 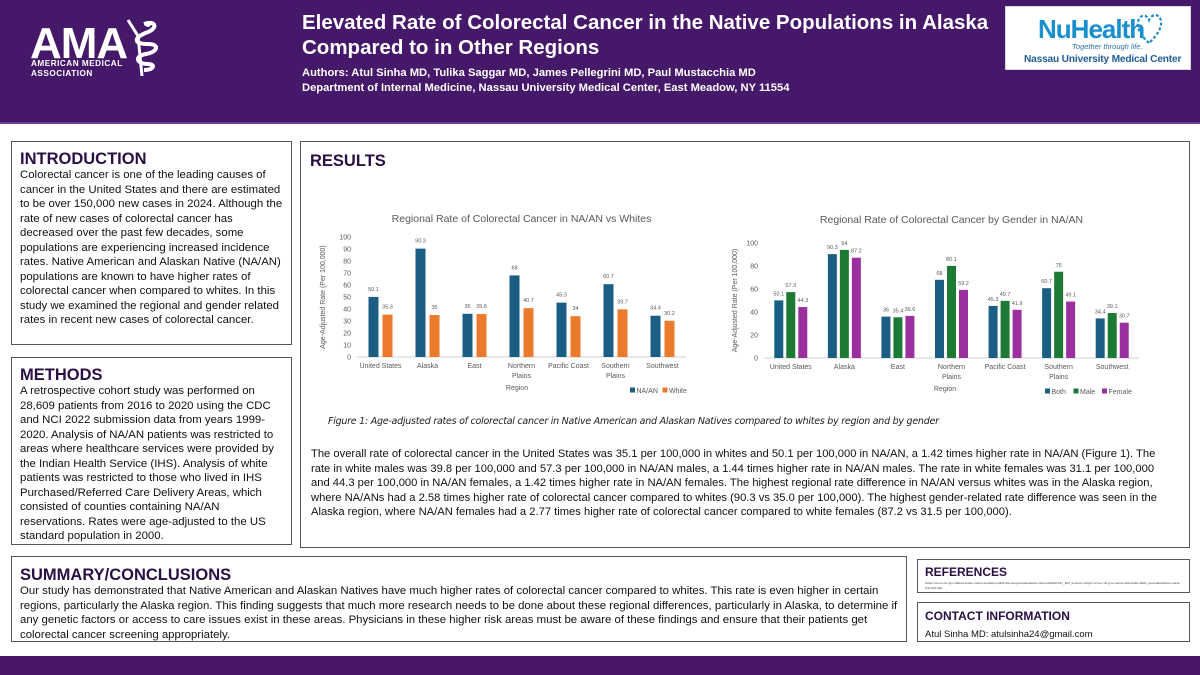 What do you see at coordinates (615, 366) in the screenshot?
I see `x-tick-label: Southern` at bounding box center [615, 366].